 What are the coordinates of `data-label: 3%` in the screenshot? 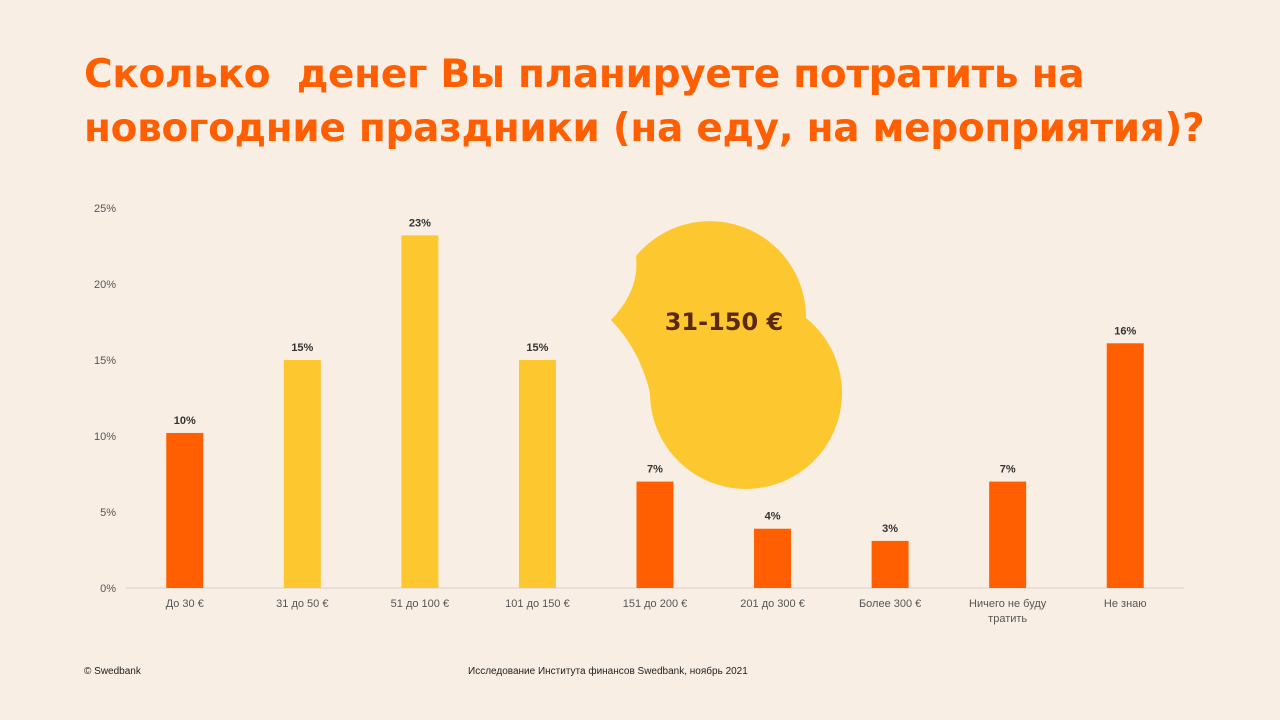 It's located at (890, 529).